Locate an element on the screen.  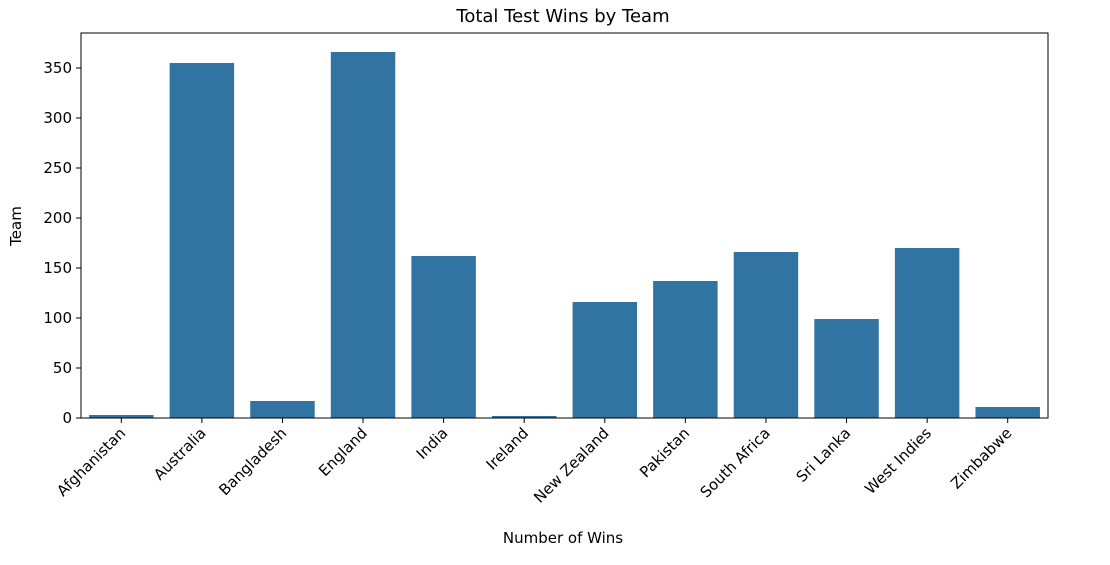
bar-sri-lanka is located at coordinates (846, 368).